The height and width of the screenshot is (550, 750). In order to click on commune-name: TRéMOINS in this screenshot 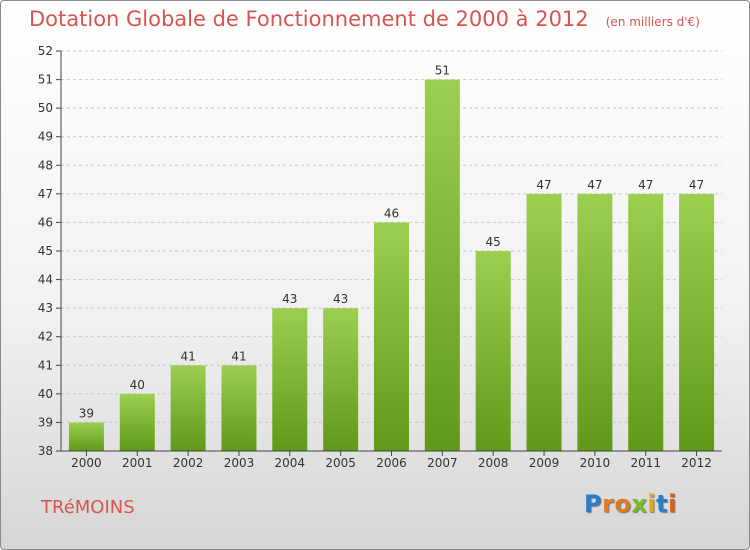, I will do `click(88, 507)`.